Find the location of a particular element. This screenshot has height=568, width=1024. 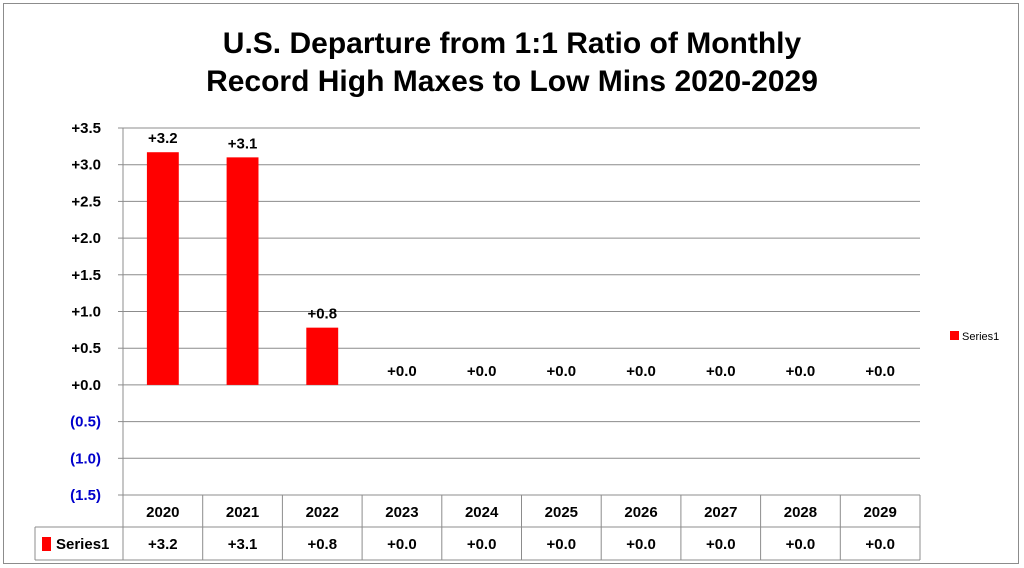

category-label: 2029 is located at coordinates (879, 512).